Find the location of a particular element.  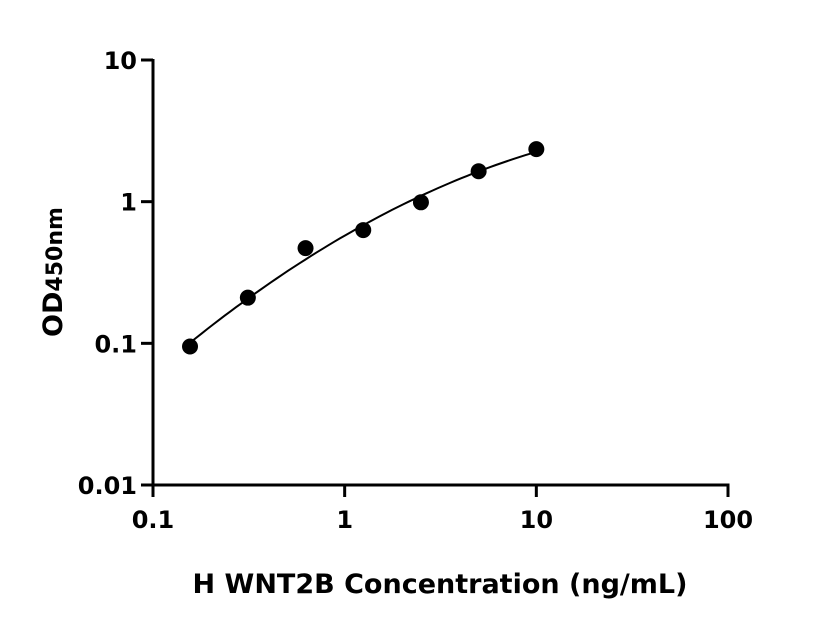

fit-curve is located at coordinates (363, 247).